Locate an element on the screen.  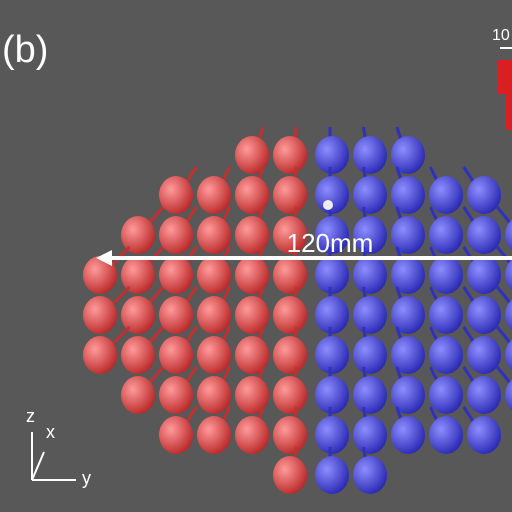
center-dot is located at coordinates (328, 205).